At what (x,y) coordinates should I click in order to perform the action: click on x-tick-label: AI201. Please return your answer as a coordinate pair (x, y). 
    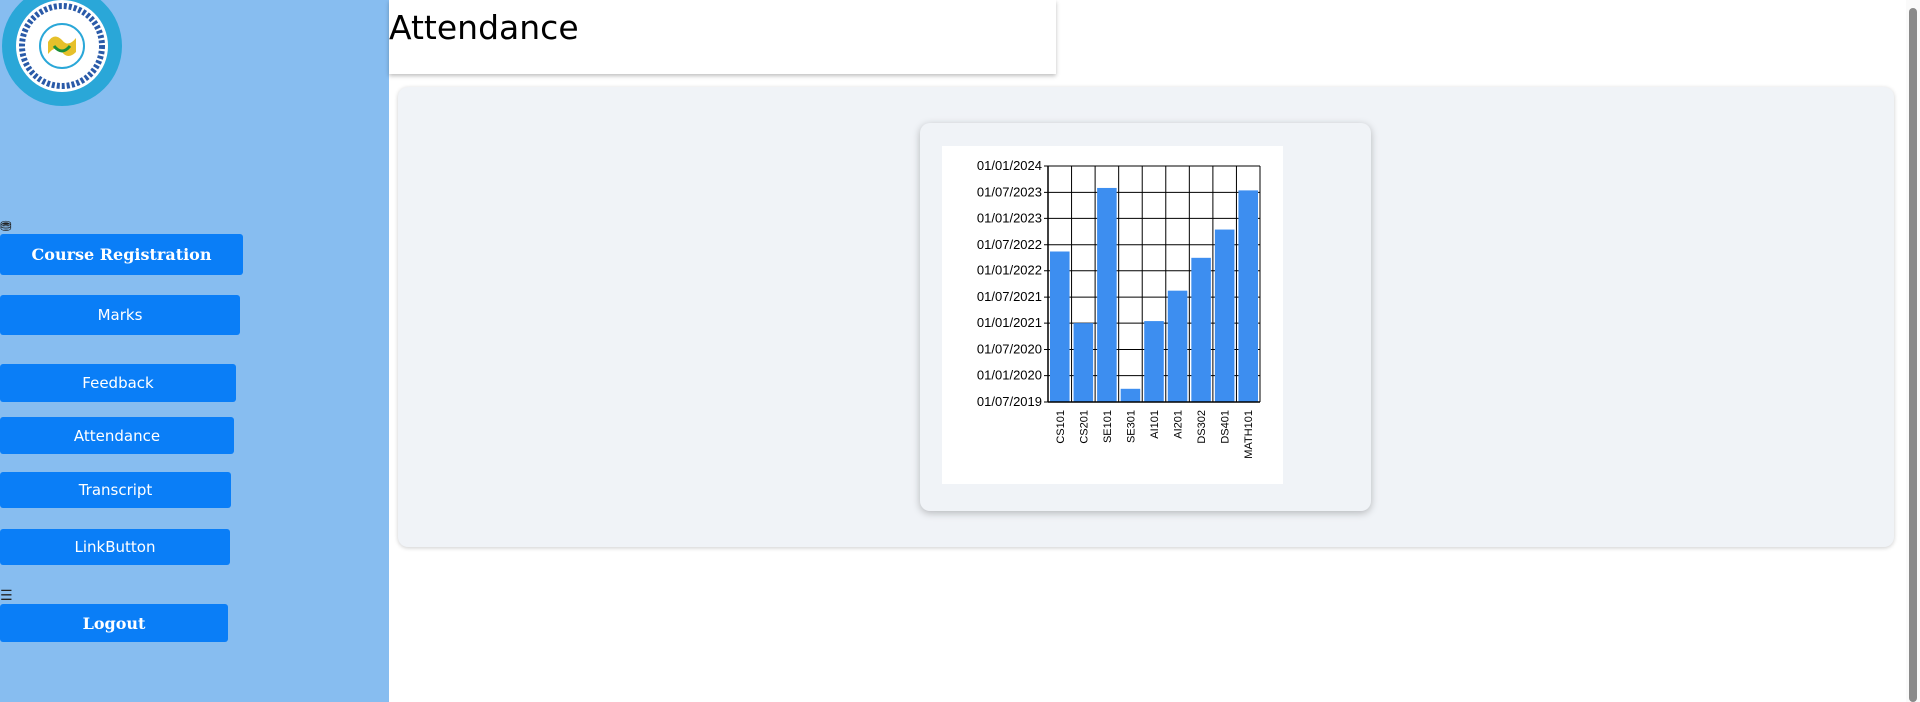
    Looking at the image, I should click on (1179, 424).